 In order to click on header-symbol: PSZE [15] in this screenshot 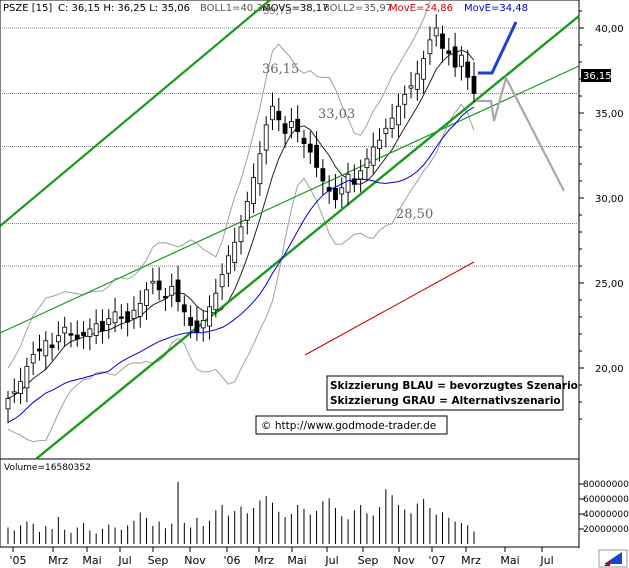, I will do `click(27, 8)`.